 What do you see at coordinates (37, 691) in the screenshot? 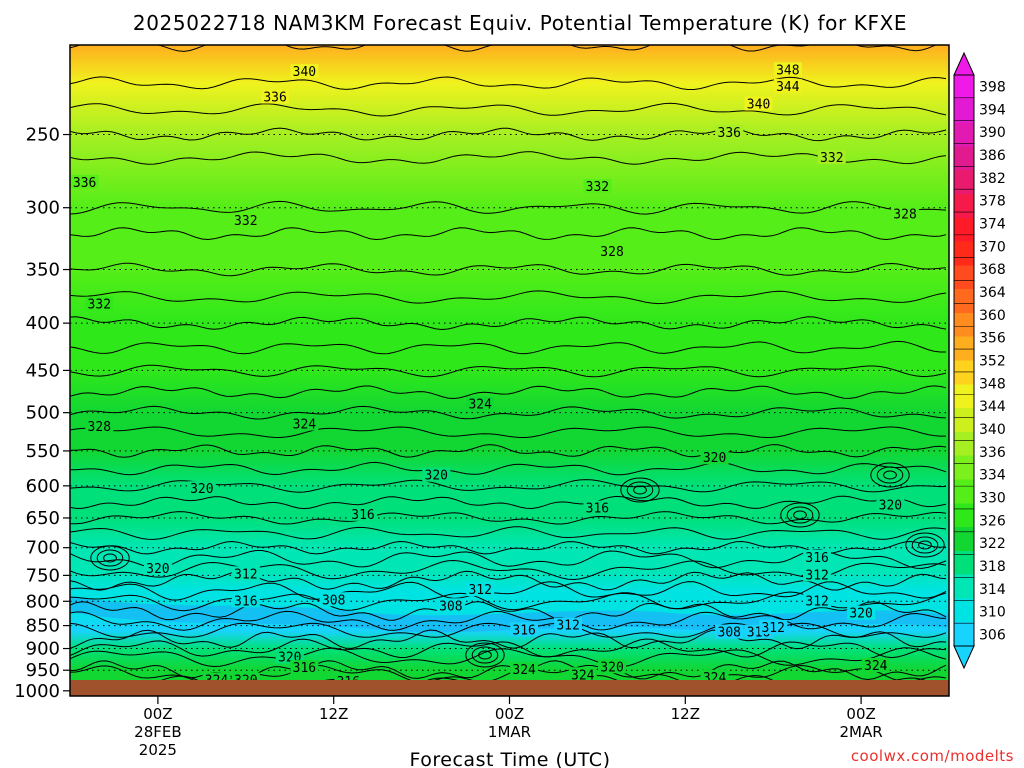
I see `y-tick-label: 1000` at bounding box center [37, 691].